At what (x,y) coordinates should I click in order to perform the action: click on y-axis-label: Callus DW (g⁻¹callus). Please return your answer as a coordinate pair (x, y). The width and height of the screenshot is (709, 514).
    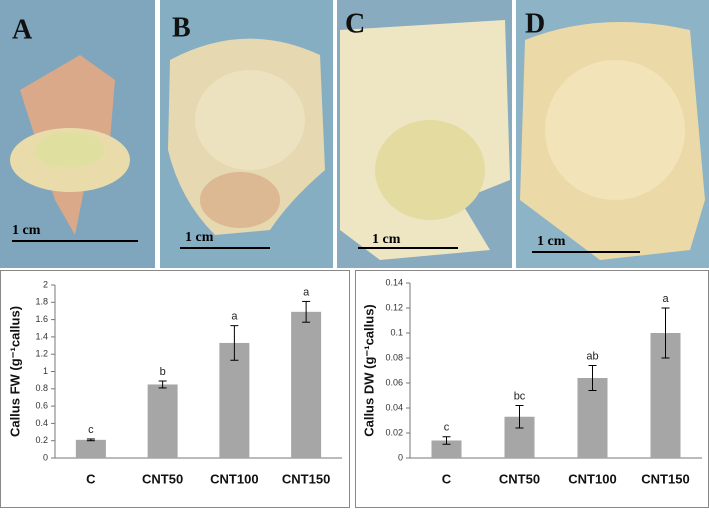
    Looking at the image, I should click on (368, 370).